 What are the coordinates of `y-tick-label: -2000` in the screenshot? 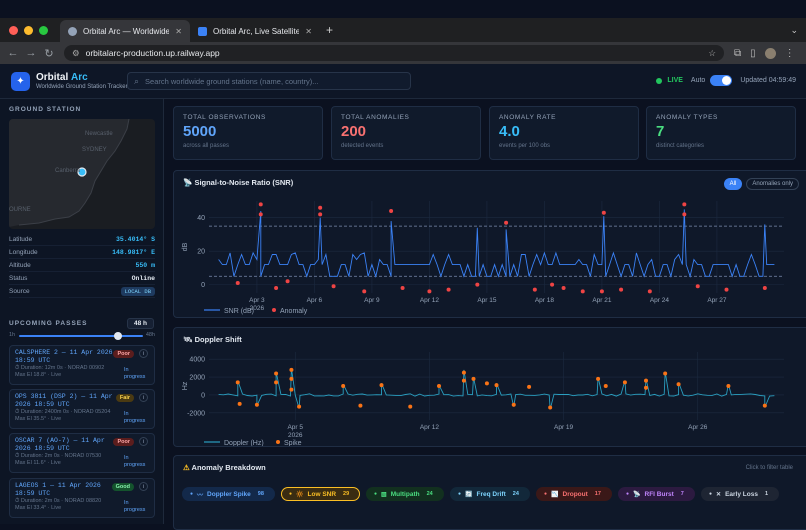 It's located at (196, 413).